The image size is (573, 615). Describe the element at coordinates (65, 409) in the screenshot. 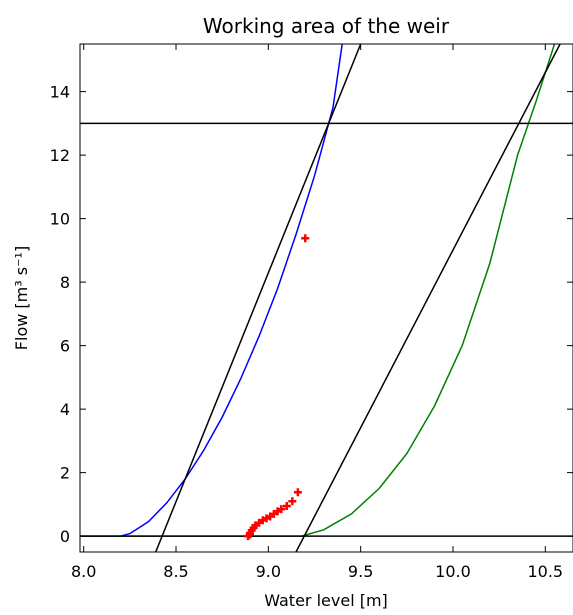

I see `y-tick-label: 4` at that location.